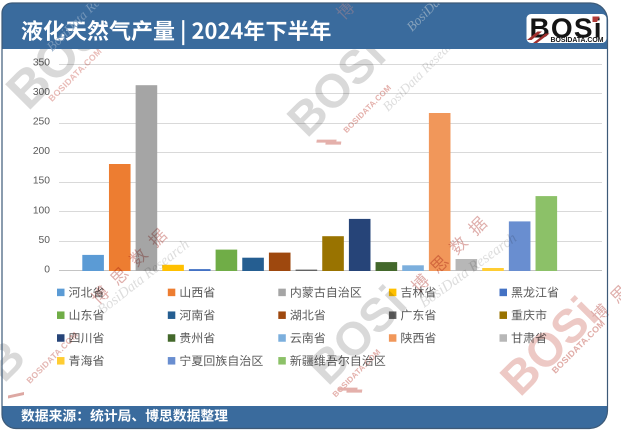 The width and height of the screenshot is (621, 435). I want to click on svg-text: 350, so click(41, 62).